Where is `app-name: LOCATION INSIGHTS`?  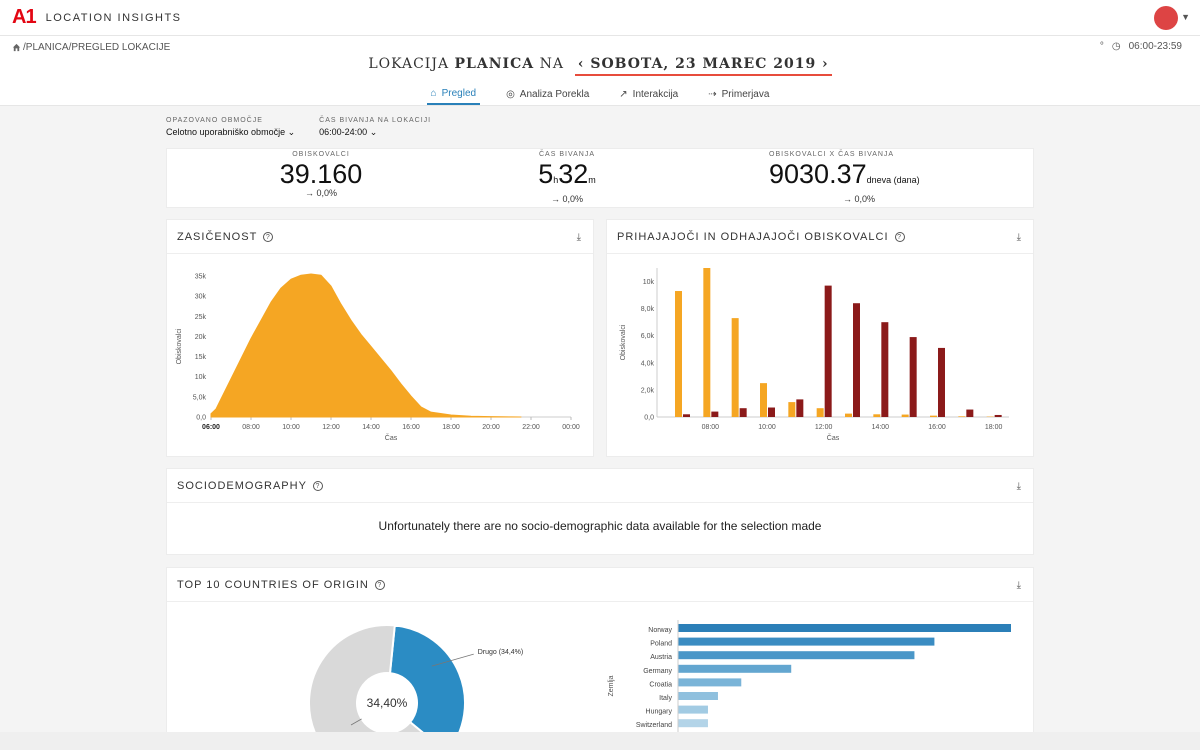
app-name: LOCATION INSIGHTS is located at coordinates (113, 17).